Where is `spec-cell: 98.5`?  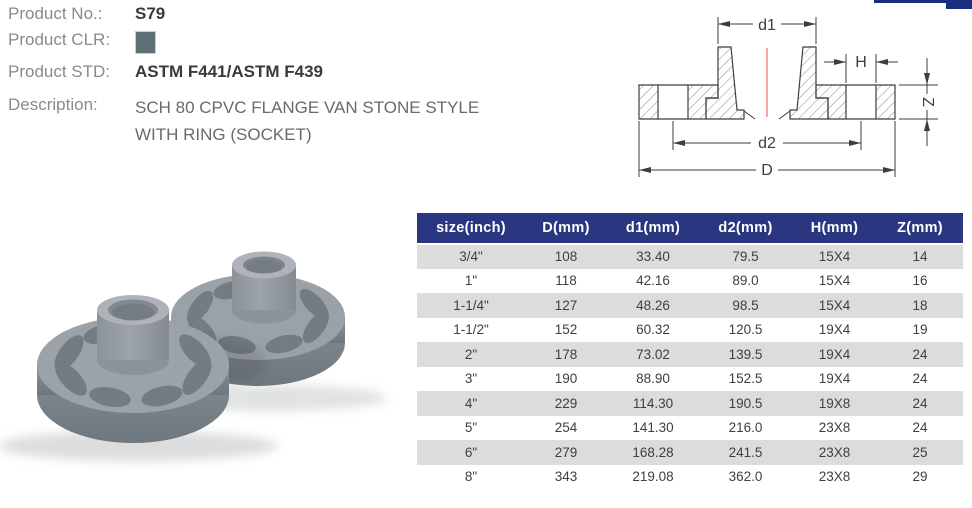
spec-cell: 98.5 is located at coordinates (745, 305).